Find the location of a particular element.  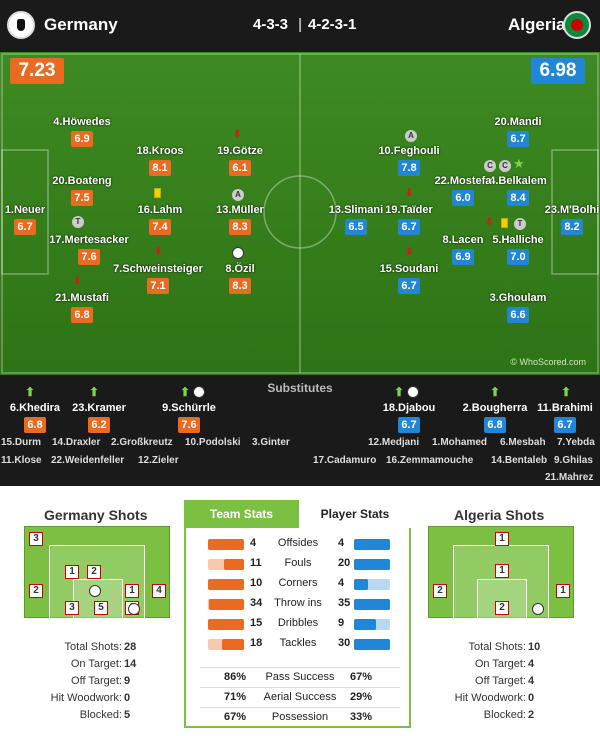

player-soudani: 15.Soudani 6.7 is located at coordinates (409, 278).